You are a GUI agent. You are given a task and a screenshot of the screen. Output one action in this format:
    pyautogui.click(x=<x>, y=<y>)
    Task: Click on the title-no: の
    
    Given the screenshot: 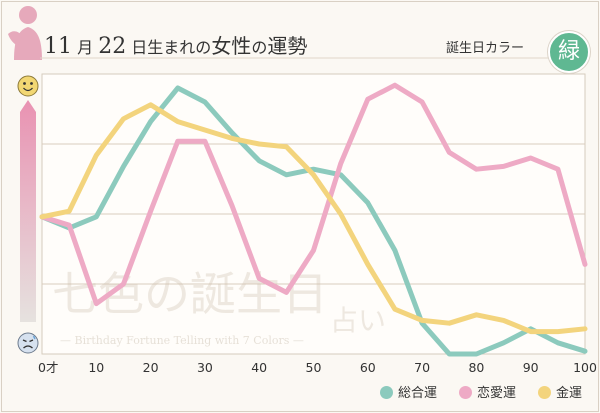 What is the action you would take?
    pyautogui.click(x=259, y=47)
    